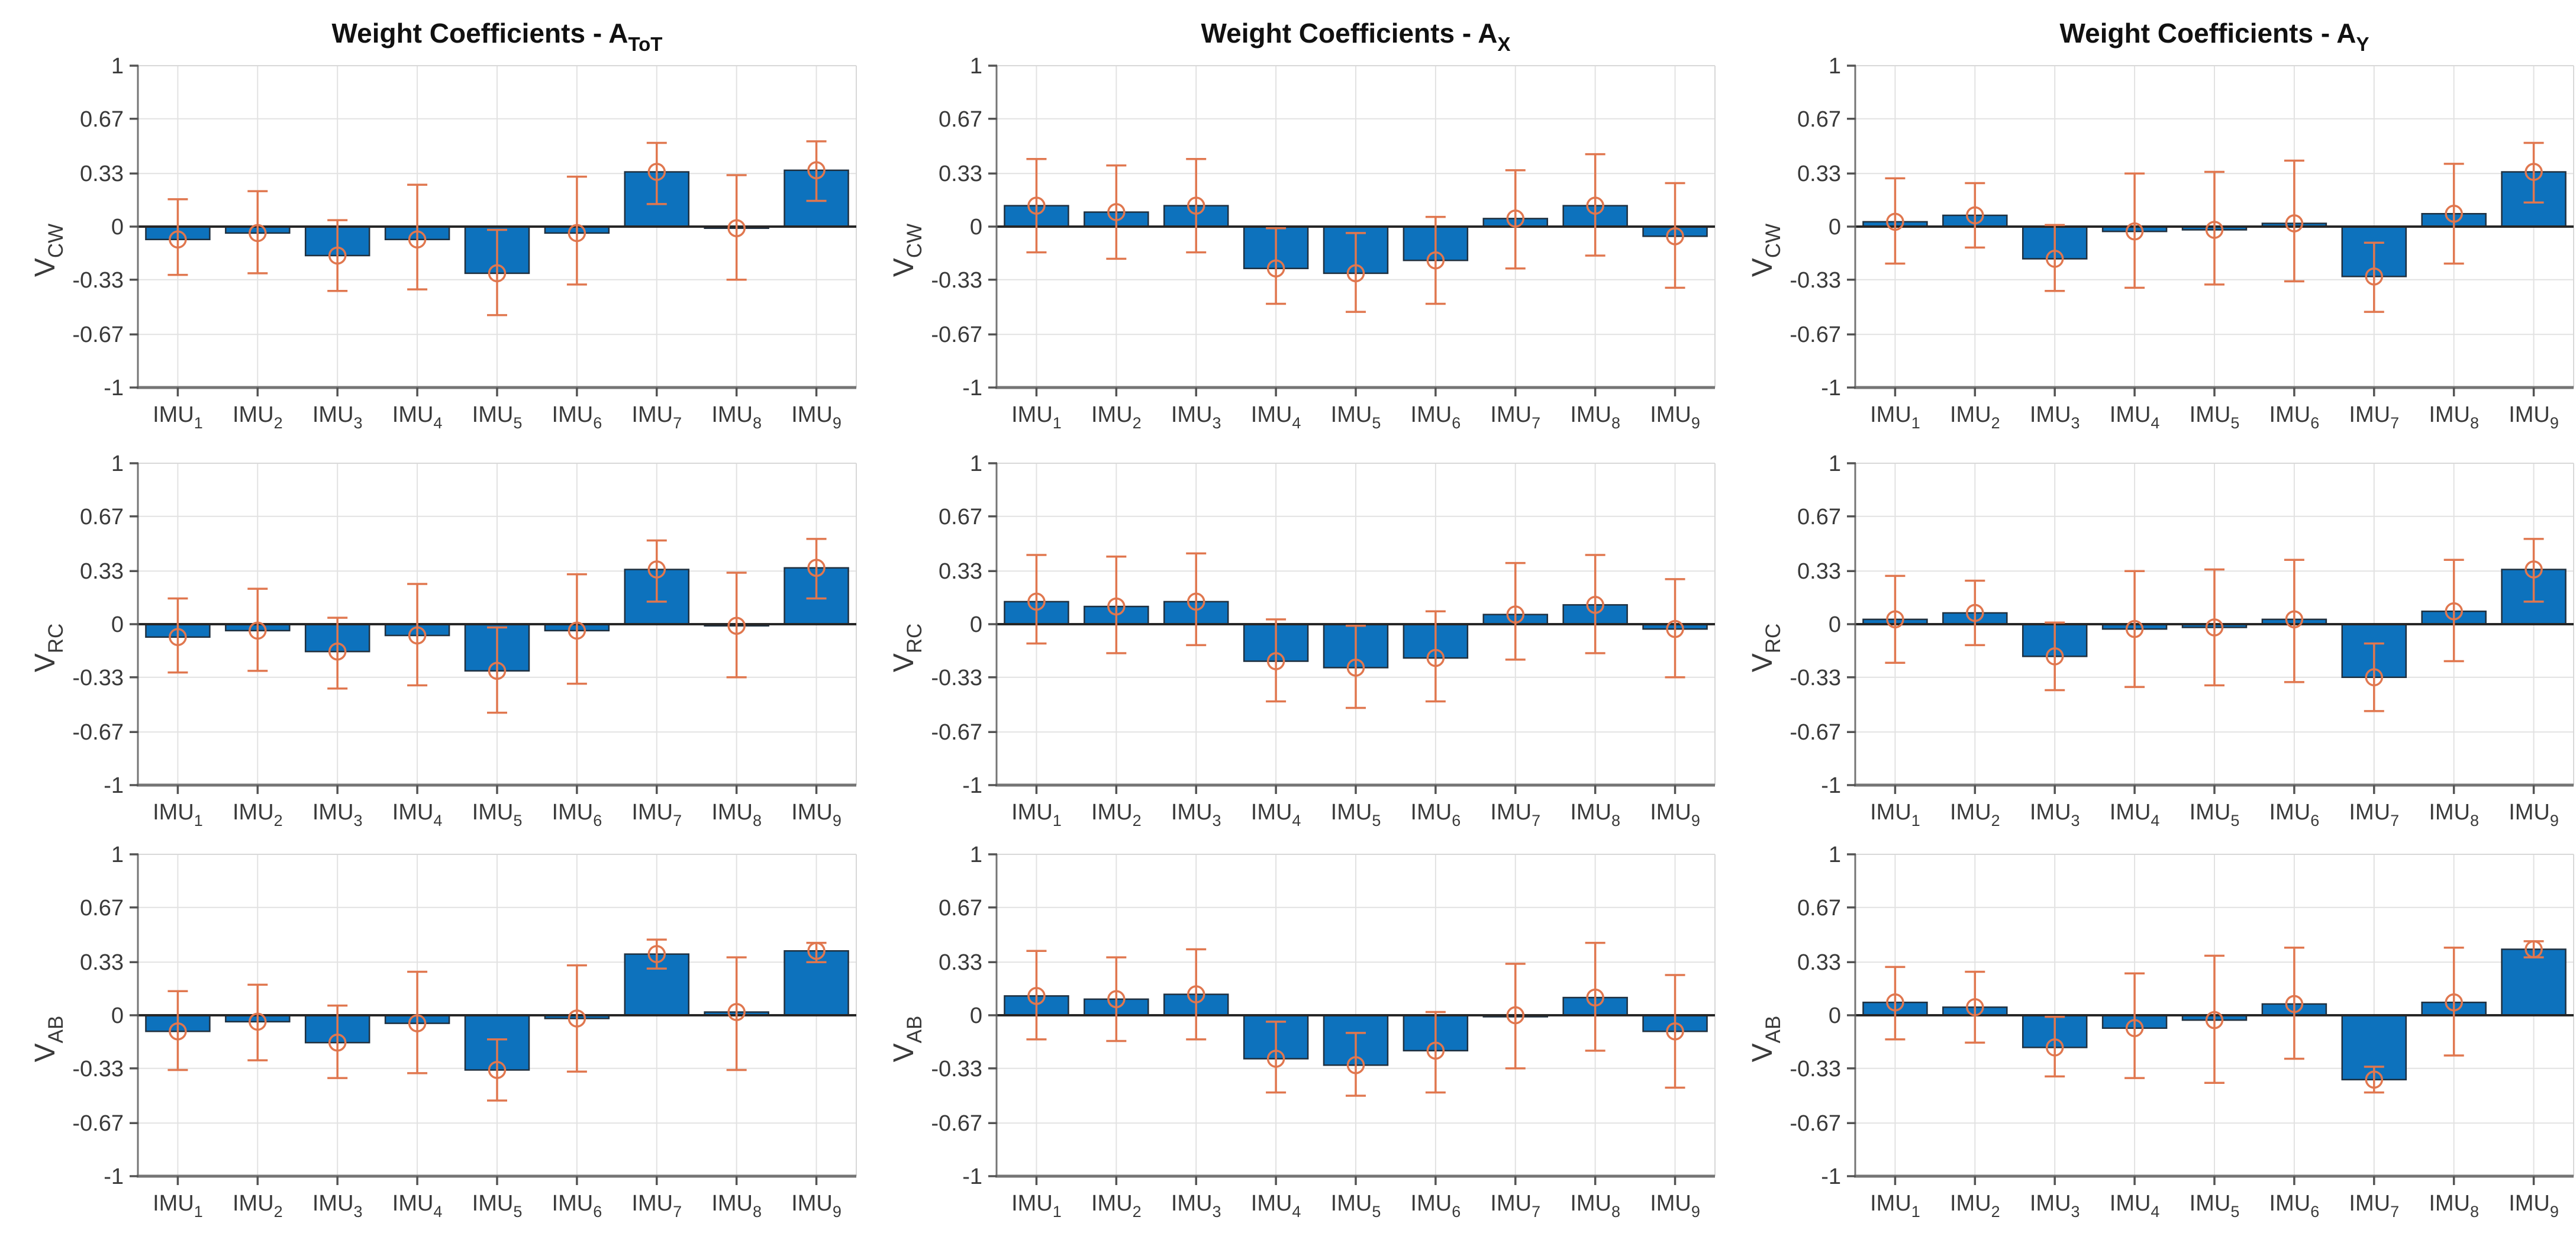 The height and width of the screenshot is (1246, 2576). What do you see at coordinates (907, 250) in the screenshot?
I see `y-axis-label: VCW` at bounding box center [907, 250].